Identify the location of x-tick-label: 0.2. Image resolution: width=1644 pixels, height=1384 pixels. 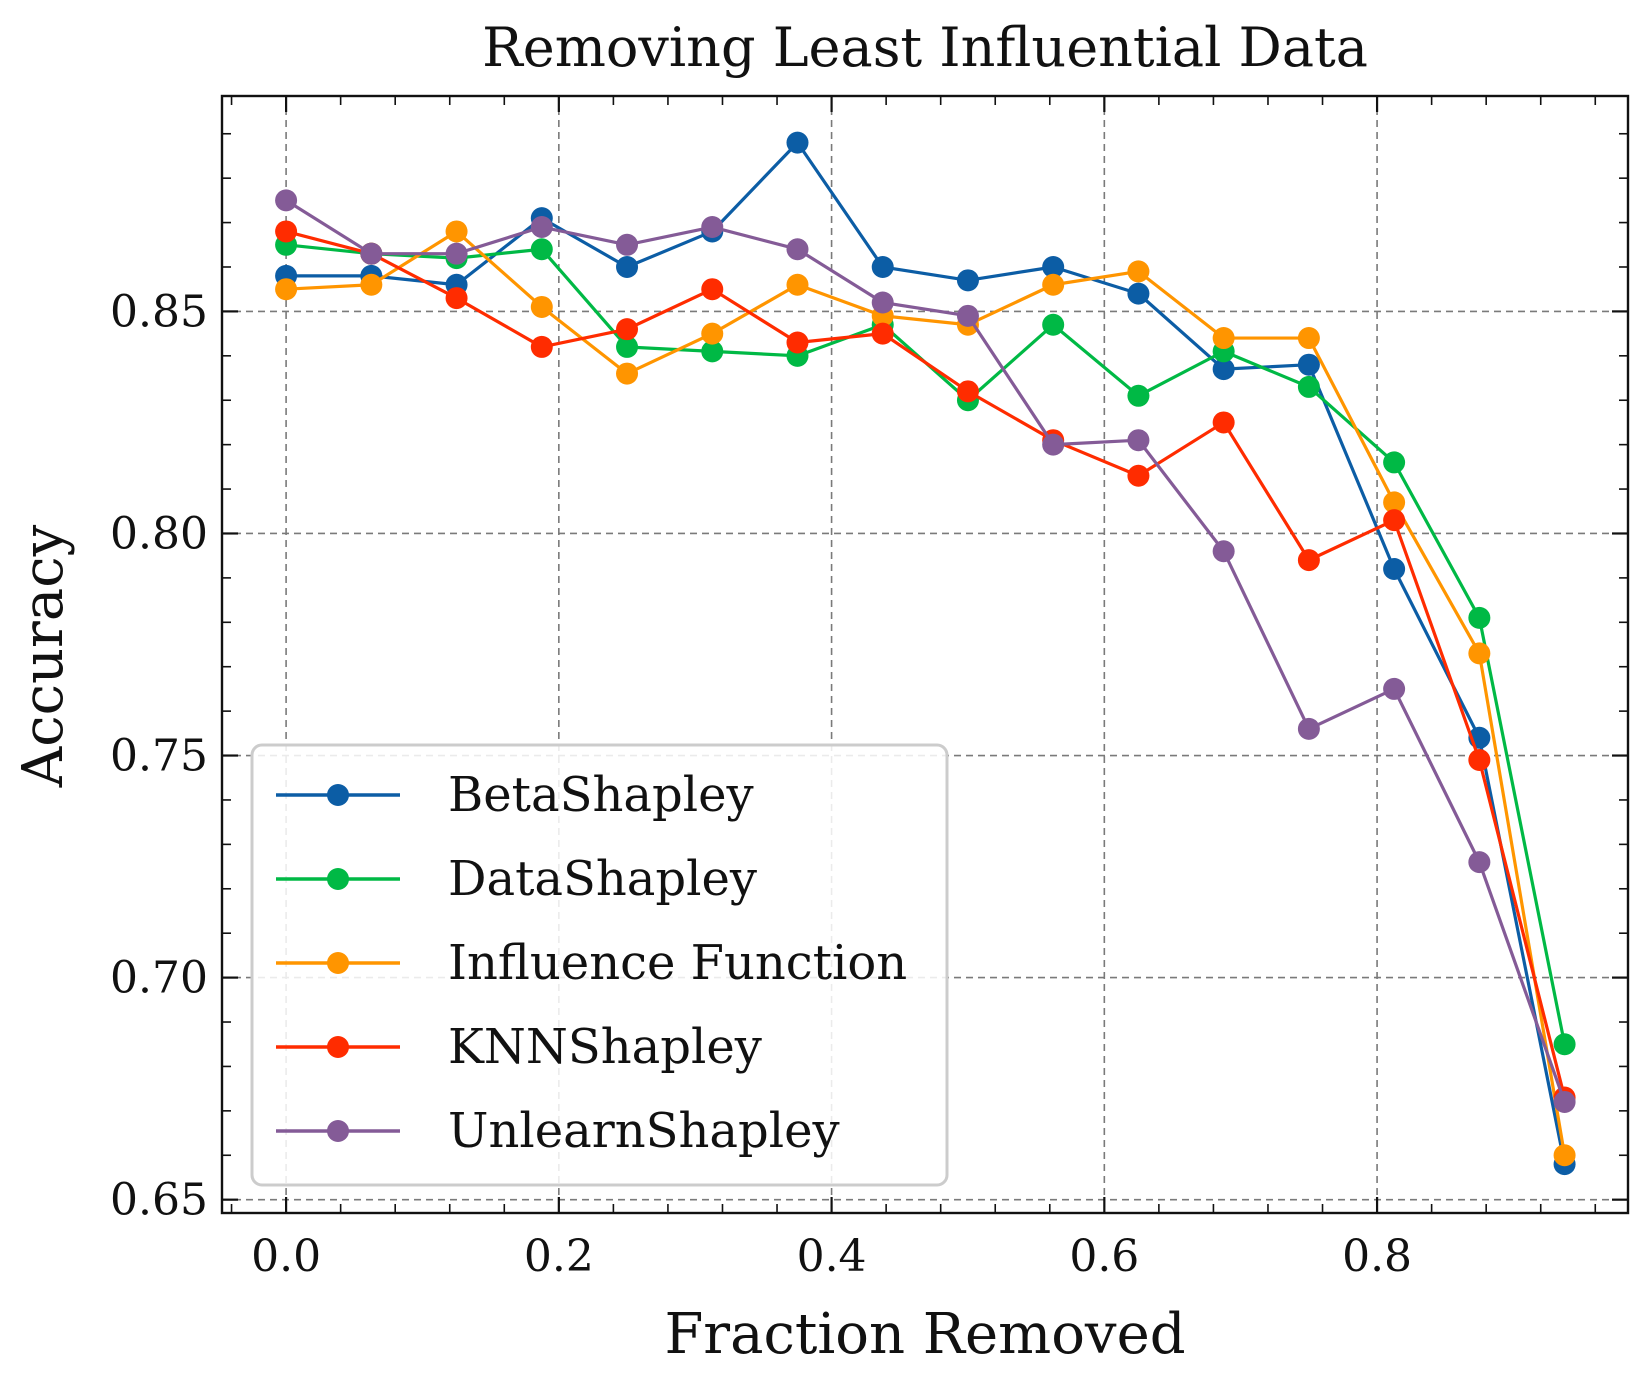
(559, 1256).